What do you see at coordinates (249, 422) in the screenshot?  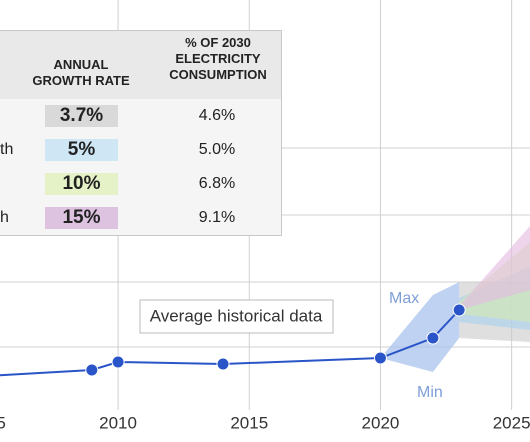 I see `x-tick-label: 2015` at bounding box center [249, 422].